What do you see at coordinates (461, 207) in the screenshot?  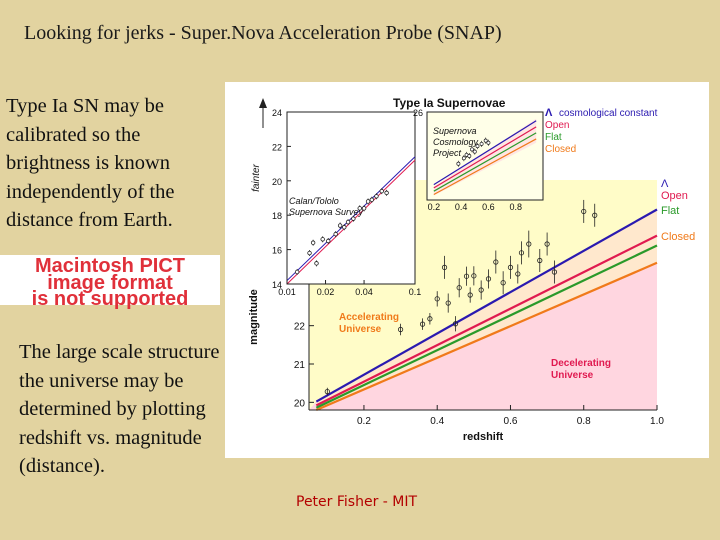 I see `top-inset-x-tick-label: 0.4` at bounding box center [461, 207].